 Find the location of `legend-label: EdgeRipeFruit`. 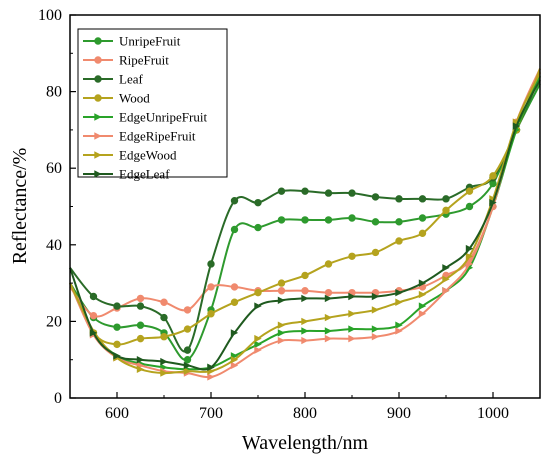

legend-label: EdgeRipeFruit is located at coordinates (157, 136).